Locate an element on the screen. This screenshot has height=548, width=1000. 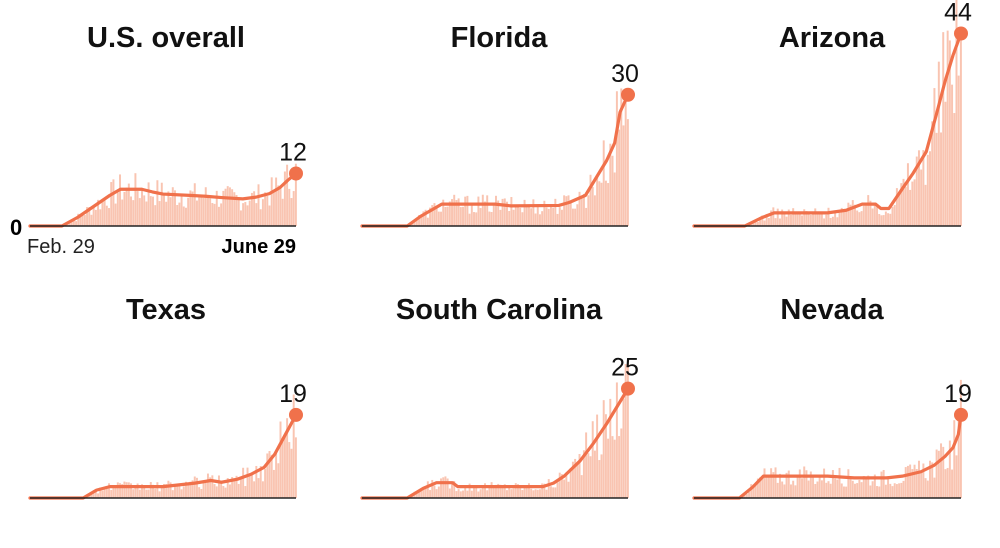
end-value-label: 25 is located at coordinates (625, 368).